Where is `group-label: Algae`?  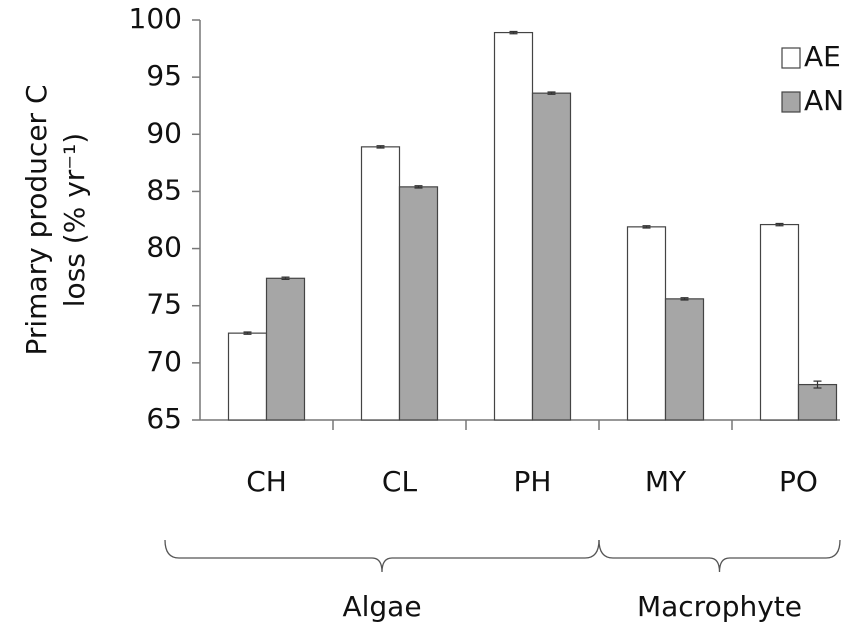
group-label: Algae is located at coordinates (381, 606).